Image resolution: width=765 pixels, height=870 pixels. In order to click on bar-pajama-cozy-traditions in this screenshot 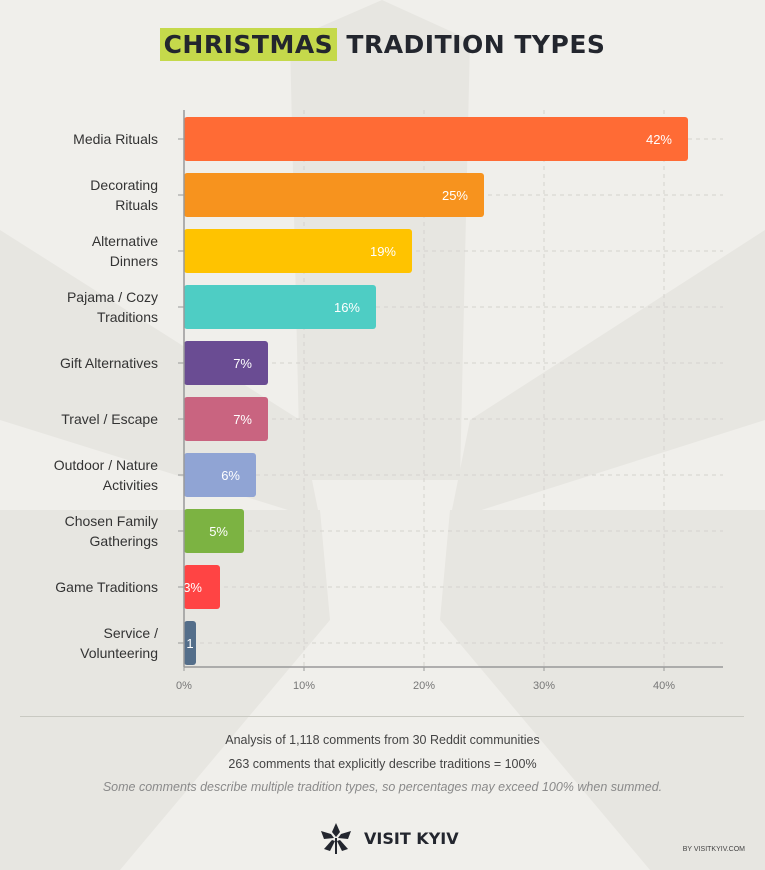, I will do `click(280, 307)`.